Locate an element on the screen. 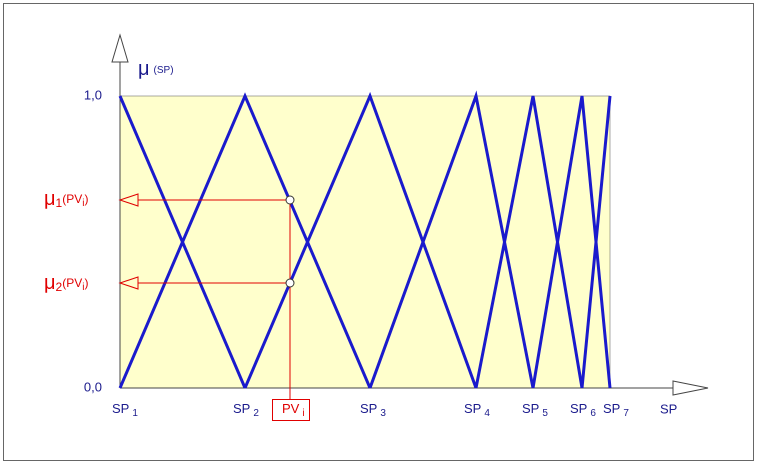  pv-sub: i is located at coordinates (303, 413).